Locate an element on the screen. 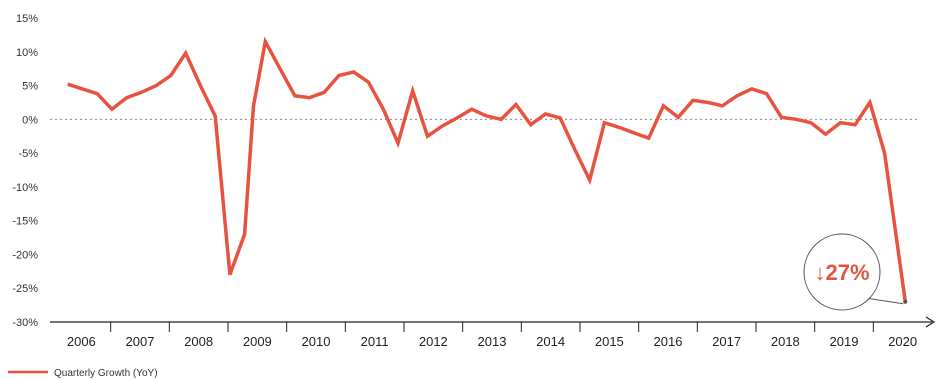 The width and height of the screenshot is (938, 380). x-tick-label: 2011 is located at coordinates (375, 341).